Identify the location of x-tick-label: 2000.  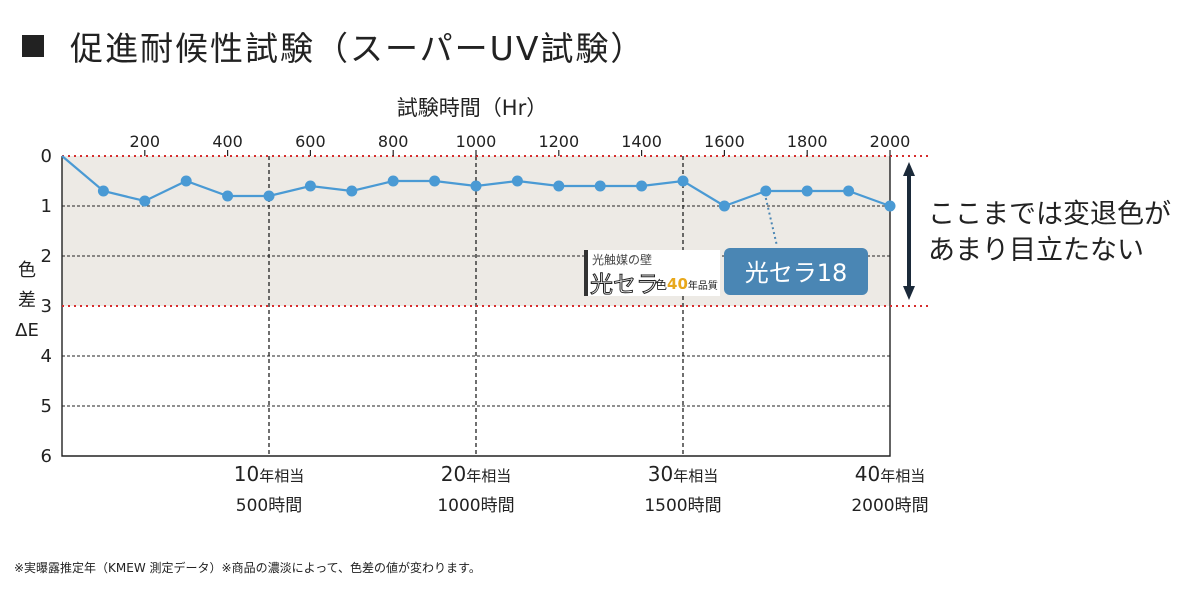
(890, 141).